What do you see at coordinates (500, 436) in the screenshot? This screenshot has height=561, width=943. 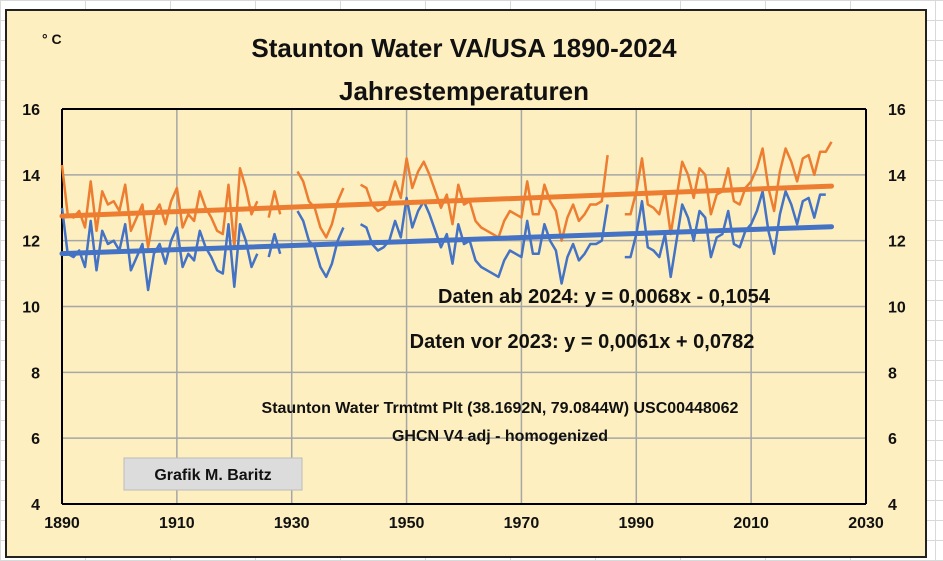 I see `dataset-annotation: GHCN V4 adj - homogenized` at bounding box center [500, 436].